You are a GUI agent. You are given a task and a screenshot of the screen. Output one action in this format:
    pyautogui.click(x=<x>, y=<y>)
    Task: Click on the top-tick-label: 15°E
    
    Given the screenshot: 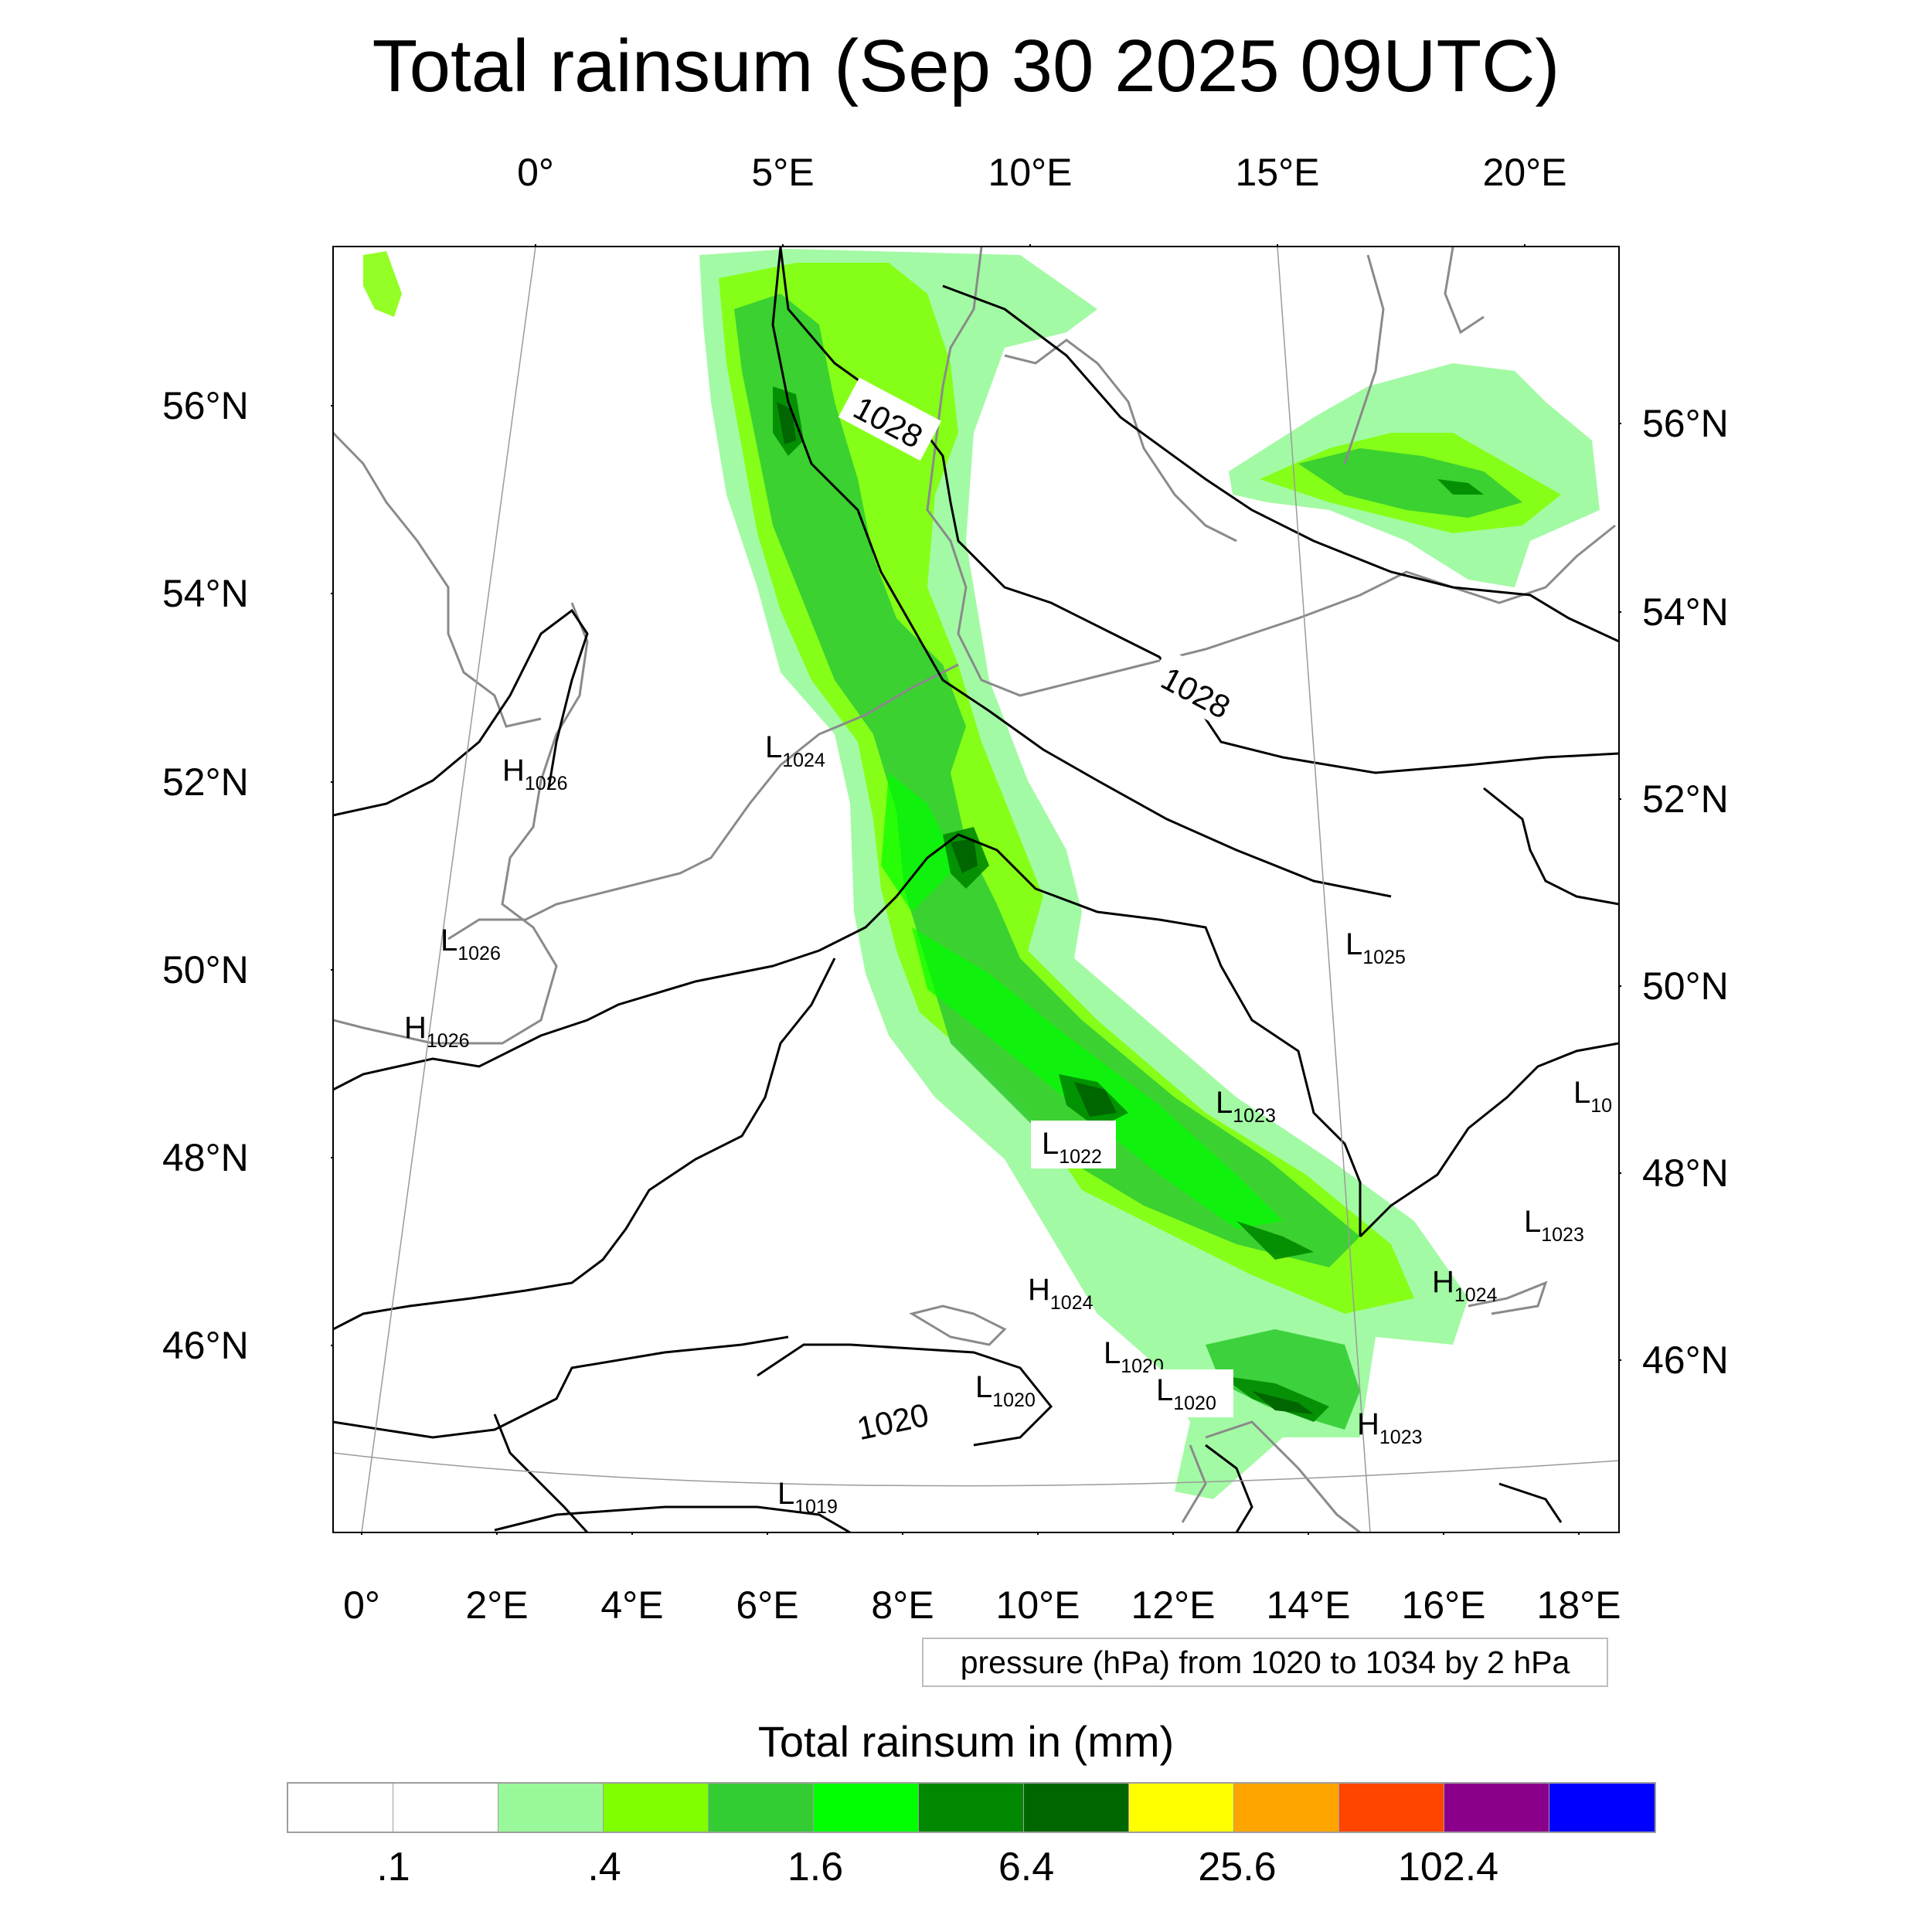 What is the action you would take?
    pyautogui.click(x=1277, y=173)
    